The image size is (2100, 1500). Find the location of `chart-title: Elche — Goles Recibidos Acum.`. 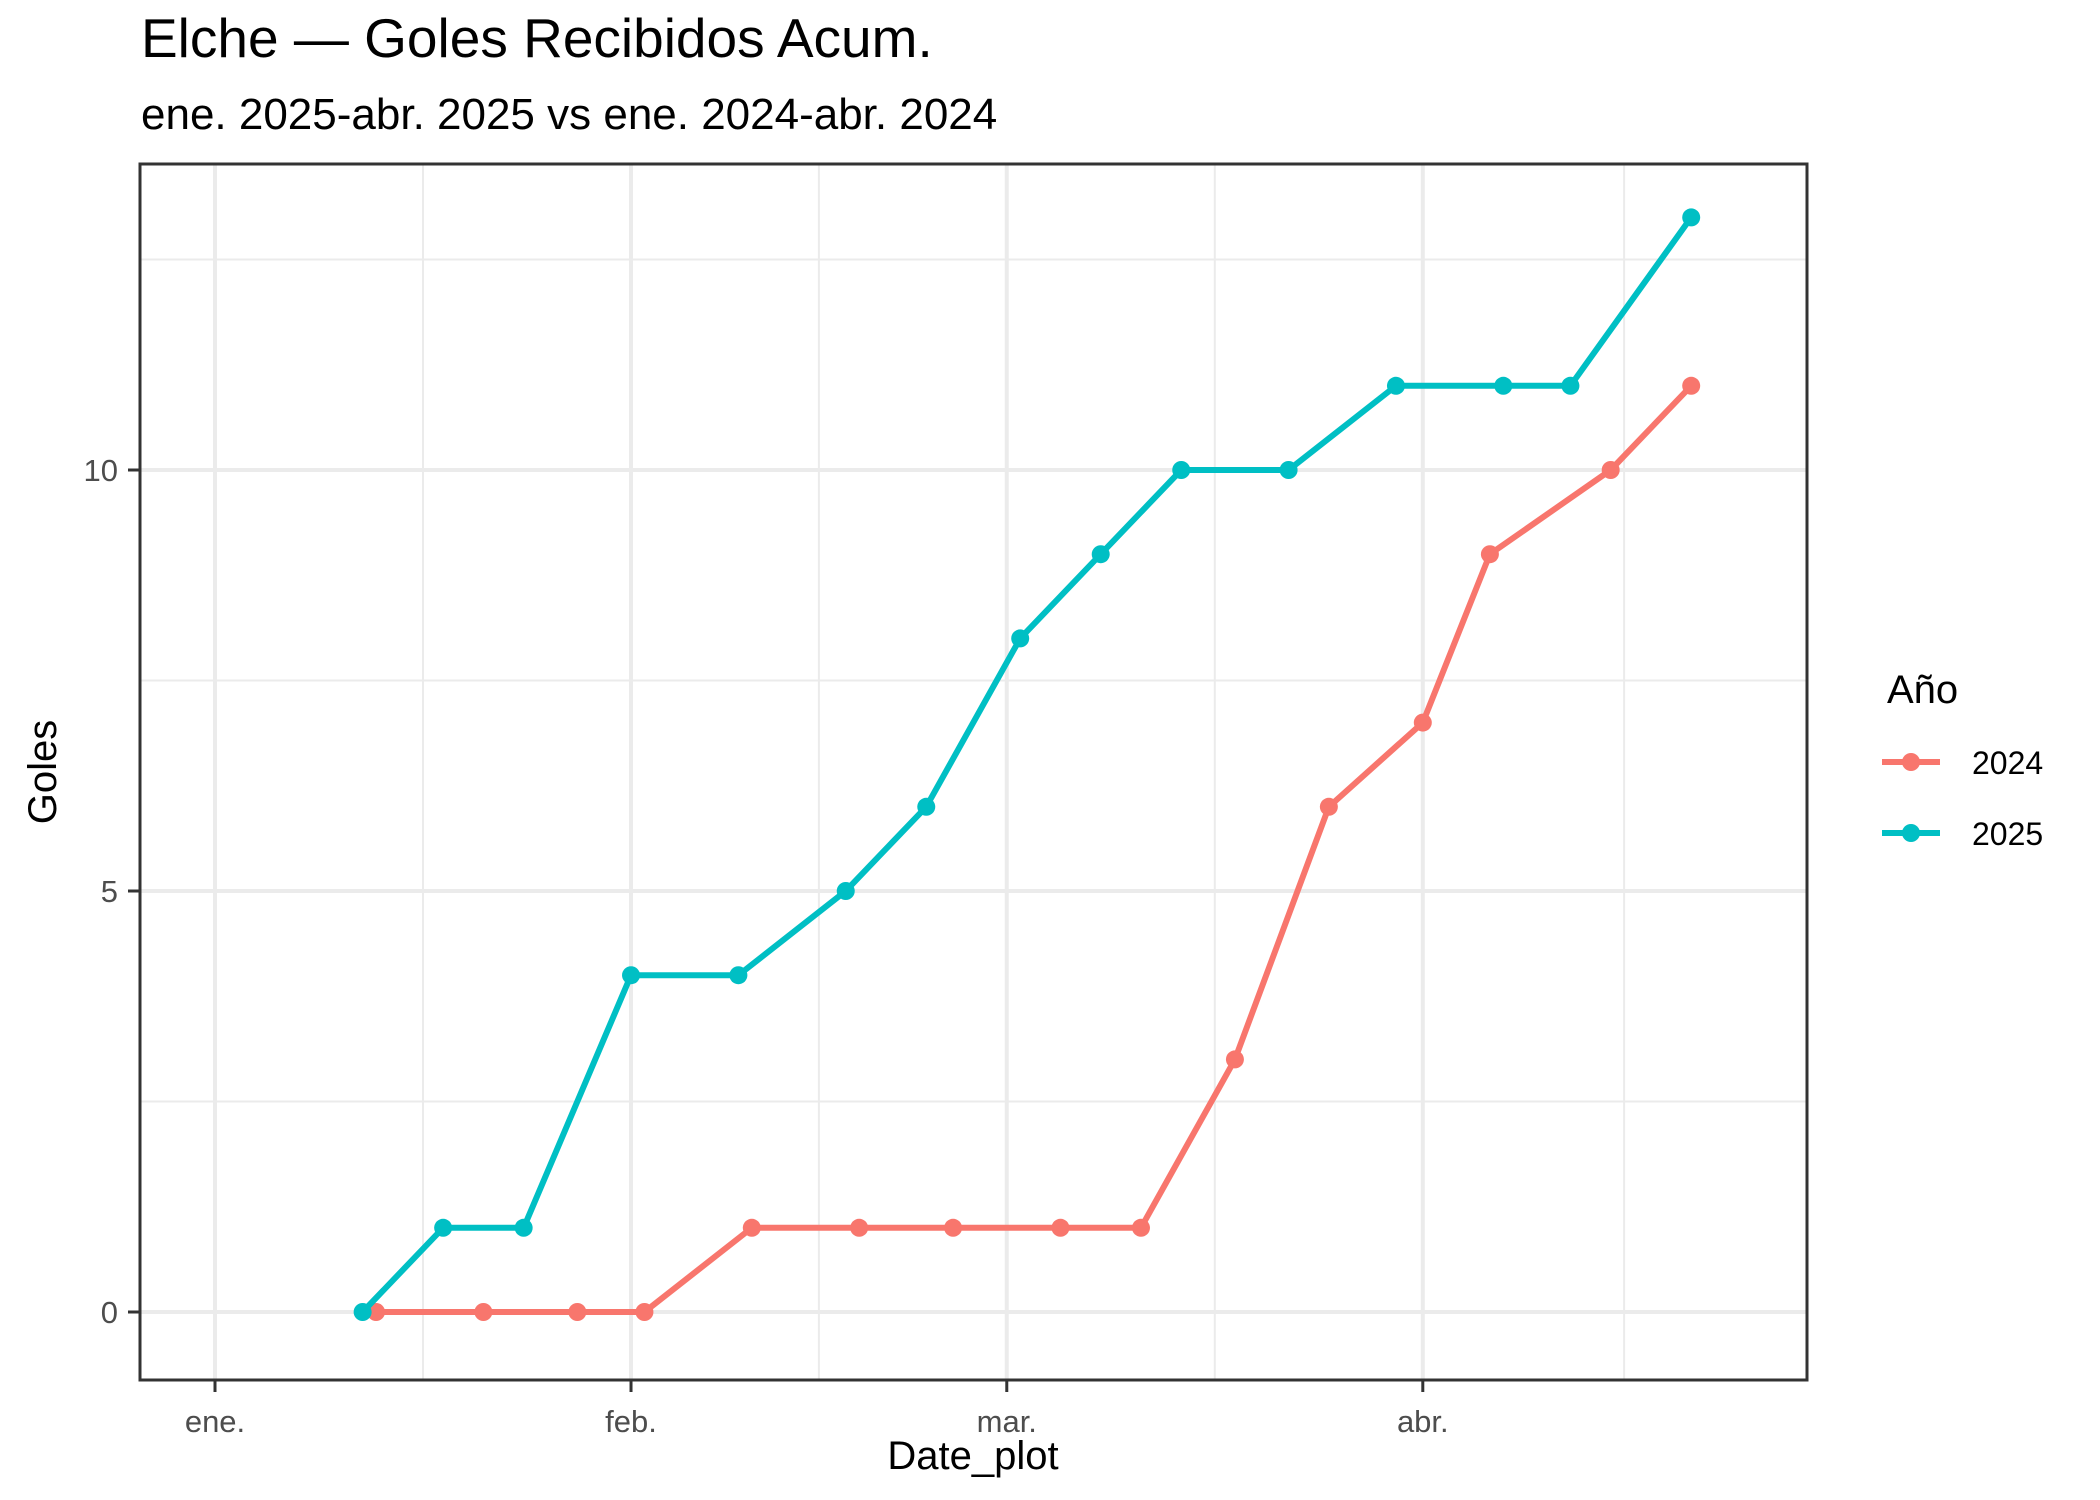

chart-title: Elche — Goles Recibidos Acum. is located at coordinates (537, 38).